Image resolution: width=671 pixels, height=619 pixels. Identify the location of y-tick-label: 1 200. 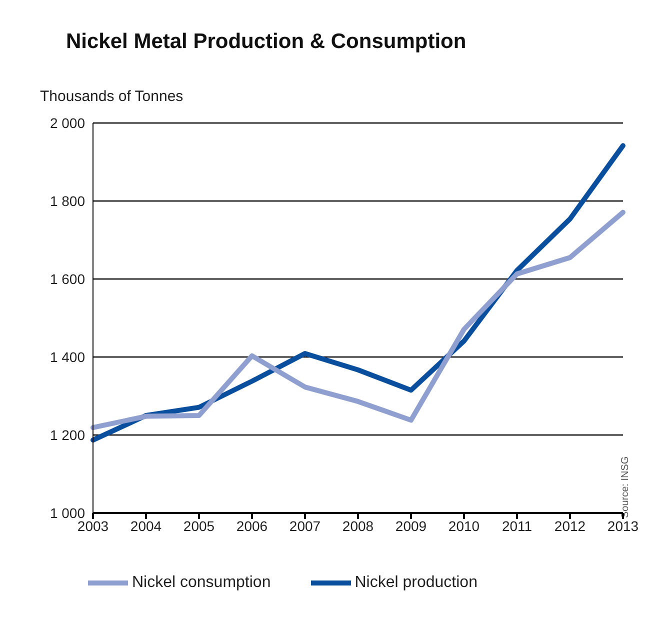
(68, 434).